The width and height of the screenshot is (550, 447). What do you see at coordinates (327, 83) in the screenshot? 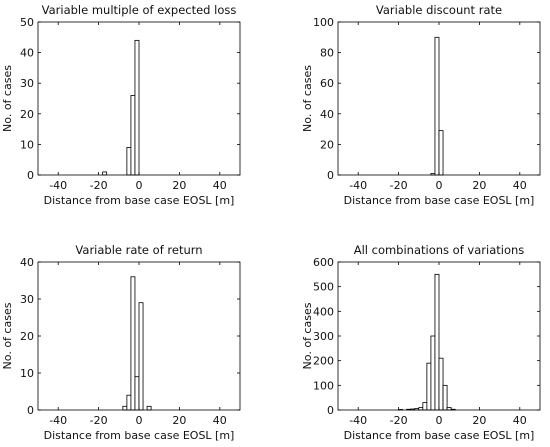
I see `y-tick-label: 60` at bounding box center [327, 83].